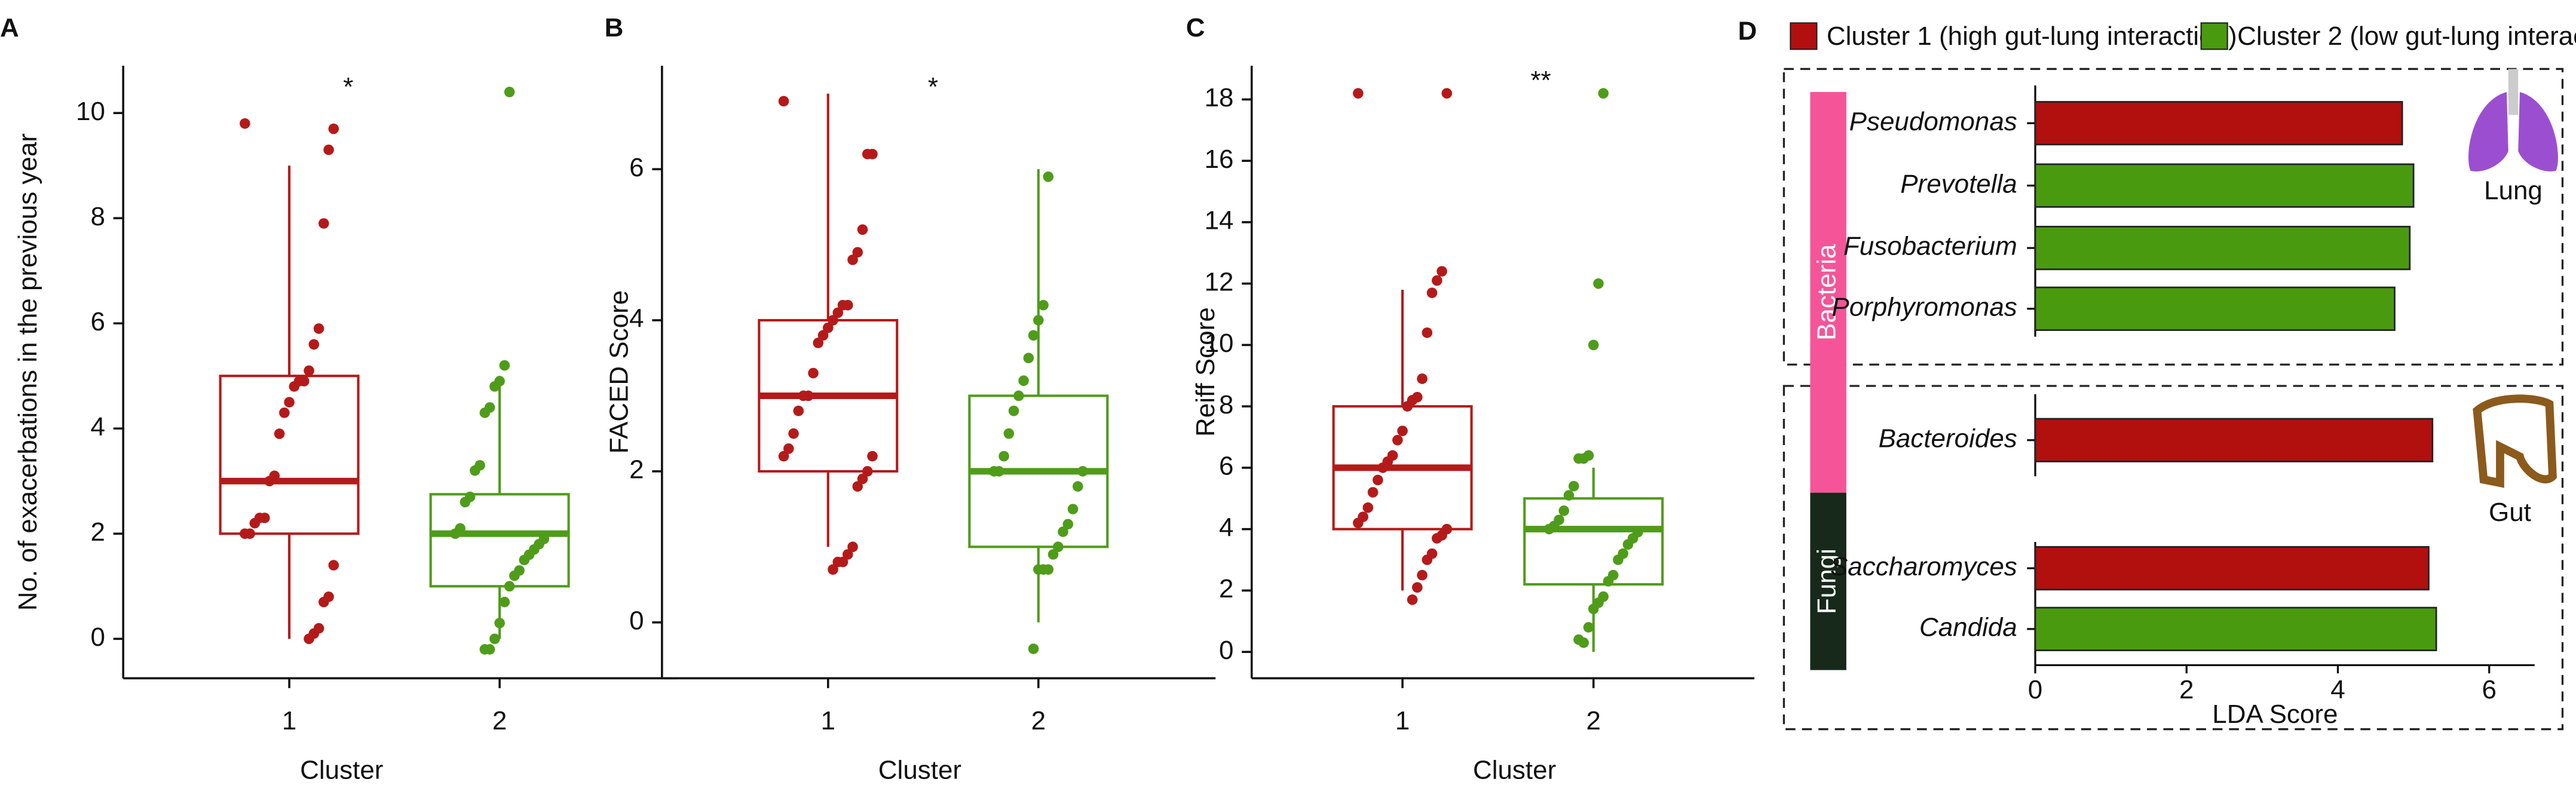 The image size is (2576, 788). I want to click on panel-letter: B, so click(614, 27).